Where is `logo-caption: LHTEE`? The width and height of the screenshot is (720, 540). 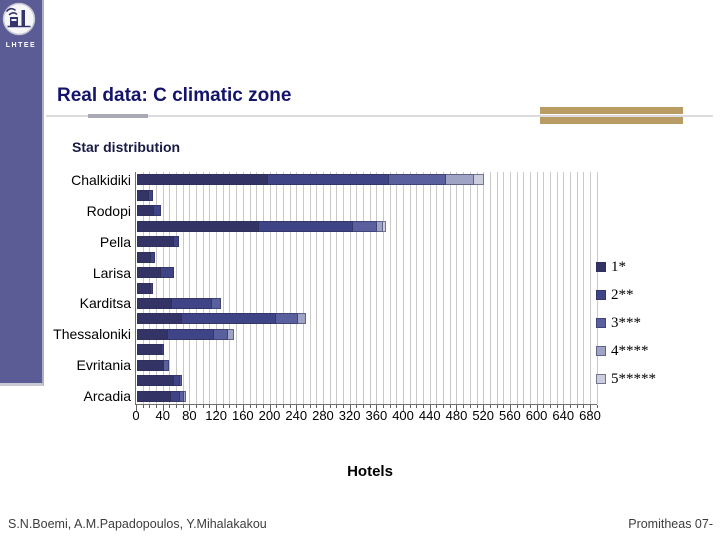
logo-caption: LHTEE is located at coordinates (21, 45).